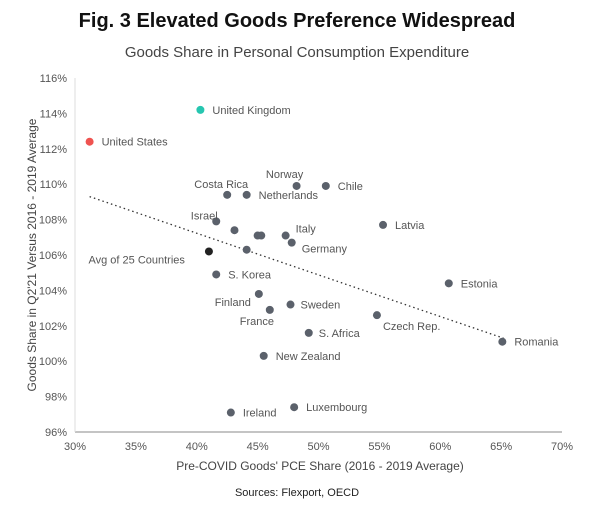 The image size is (594, 514). What do you see at coordinates (306, 230) in the screenshot?
I see `data-point-label: Italy` at bounding box center [306, 230].